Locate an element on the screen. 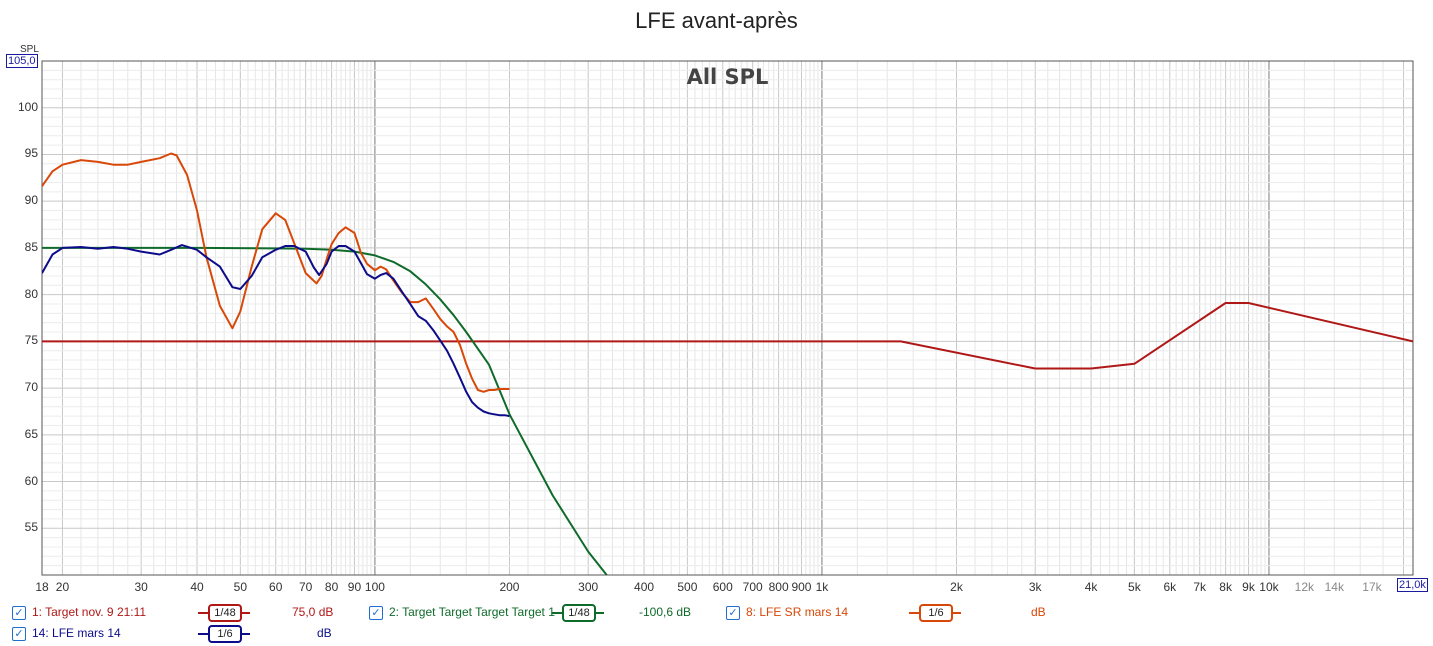 Image resolution: width=1433 pixels, height=646 pixels. x-tick-label: 30 is located at coordinates (141, 587).